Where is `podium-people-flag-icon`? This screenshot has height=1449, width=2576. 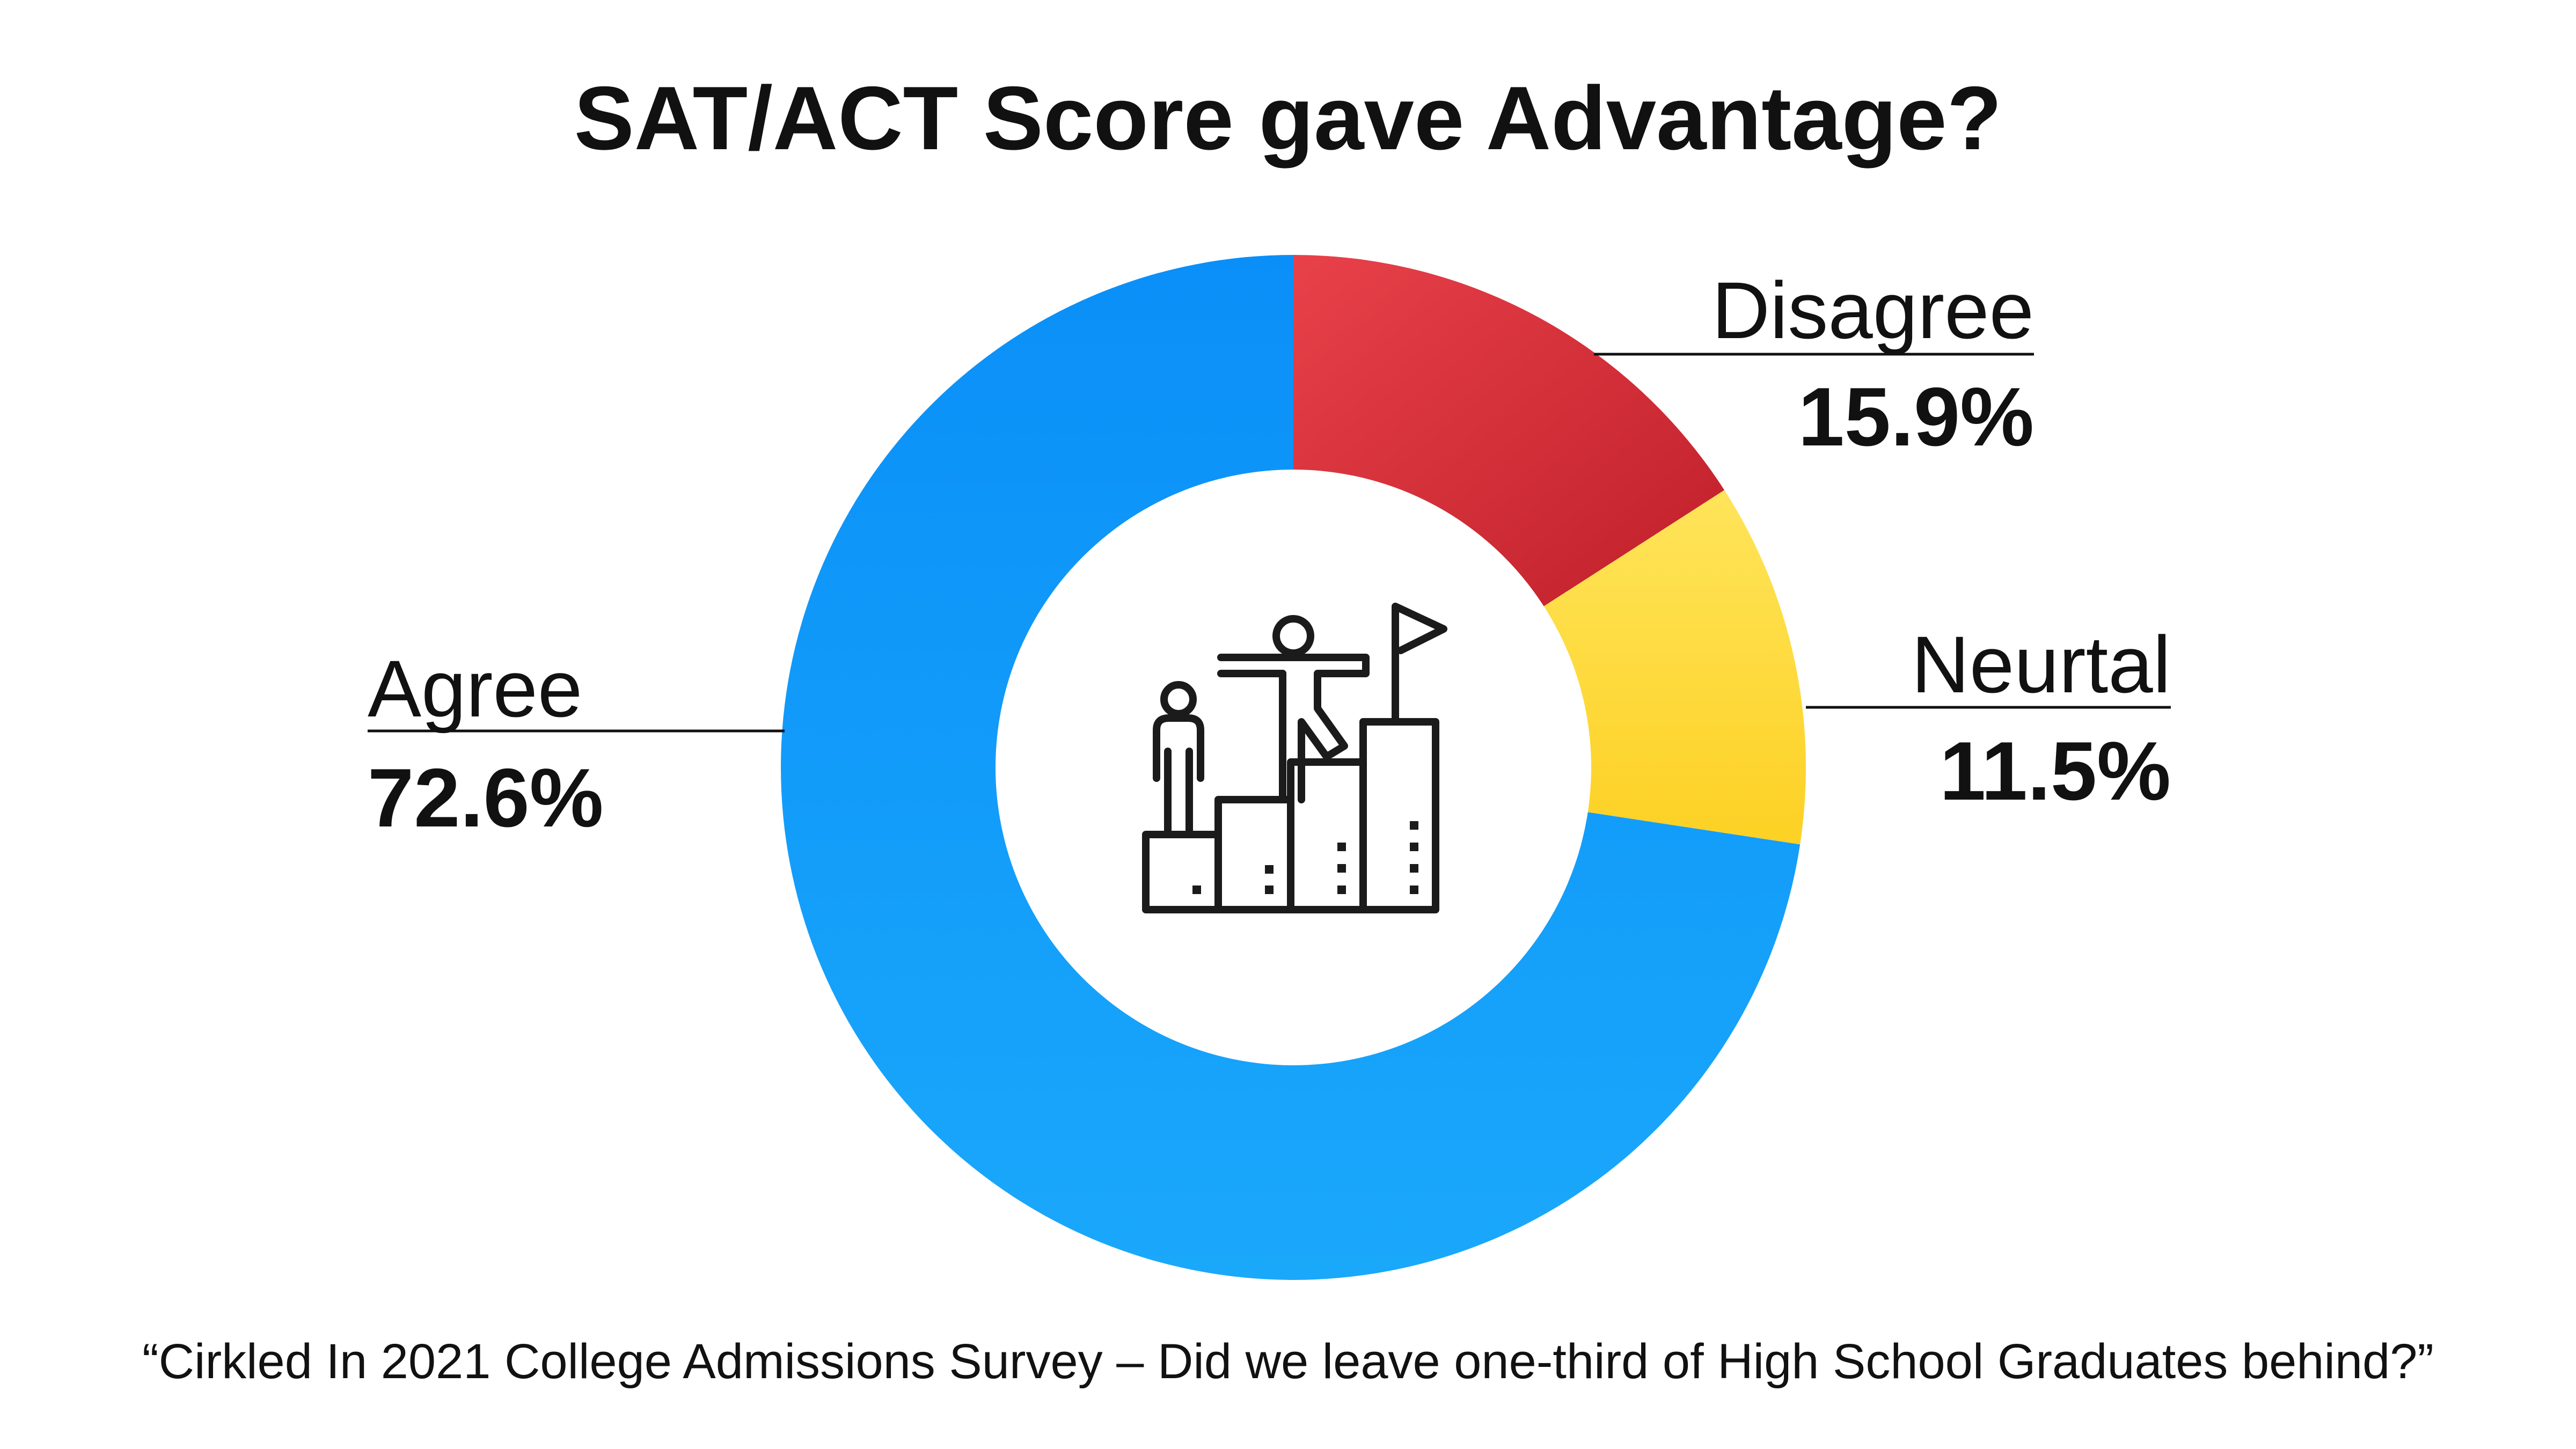 podium-people-flag-icon is located at coordinates (1294, 758).